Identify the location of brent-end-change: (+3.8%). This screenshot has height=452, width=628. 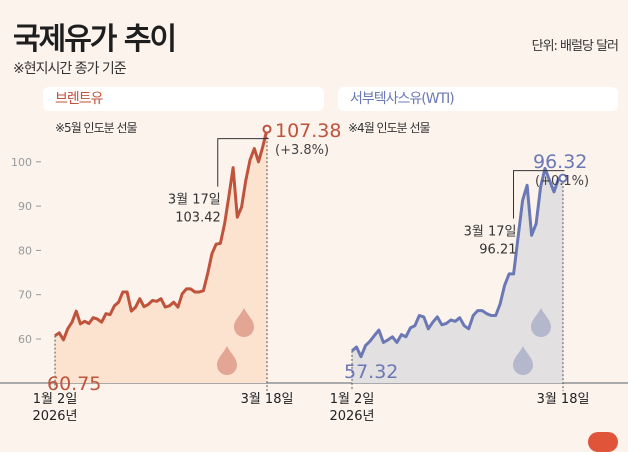
(302, 150).